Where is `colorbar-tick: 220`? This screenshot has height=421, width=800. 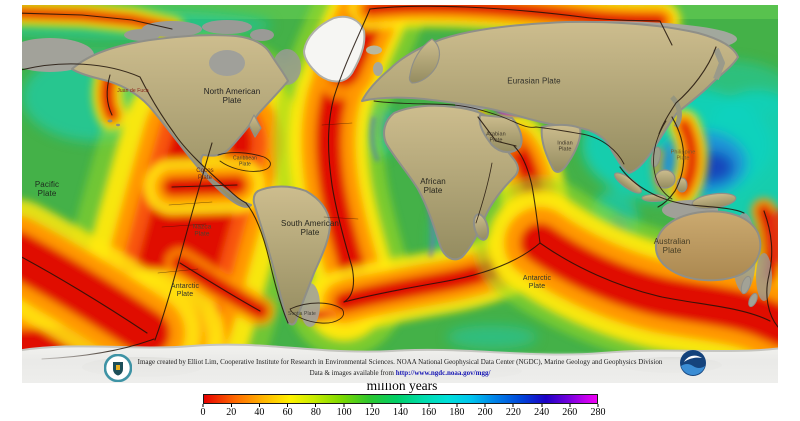
colorbar-tick: 220 is located at coordinates (513, 411).